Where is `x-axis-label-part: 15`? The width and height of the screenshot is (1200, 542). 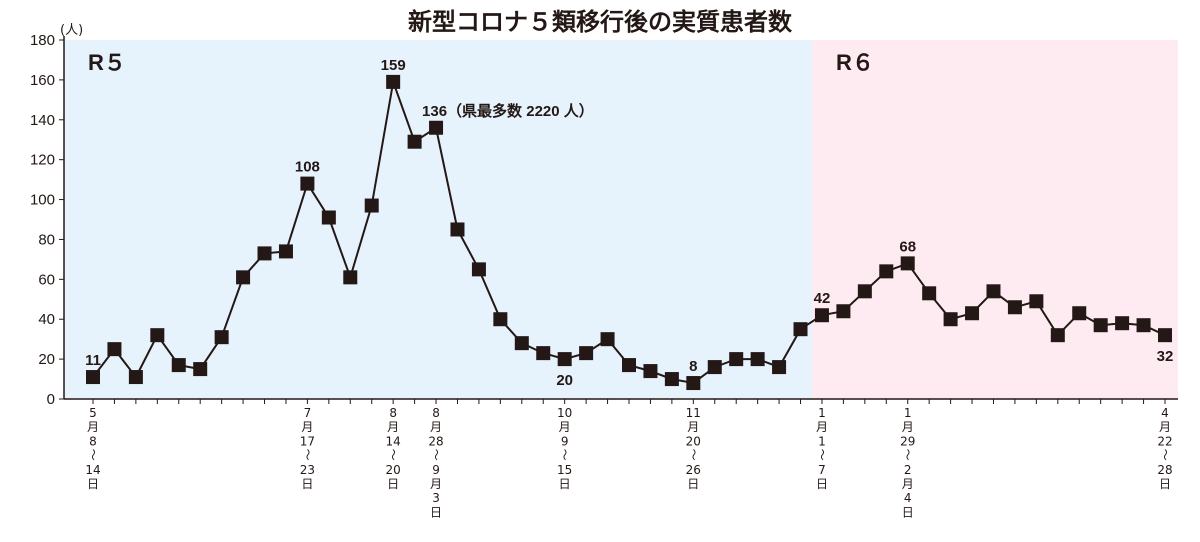
x-axis-label-part: 15 is located at coordinates (564, 470).